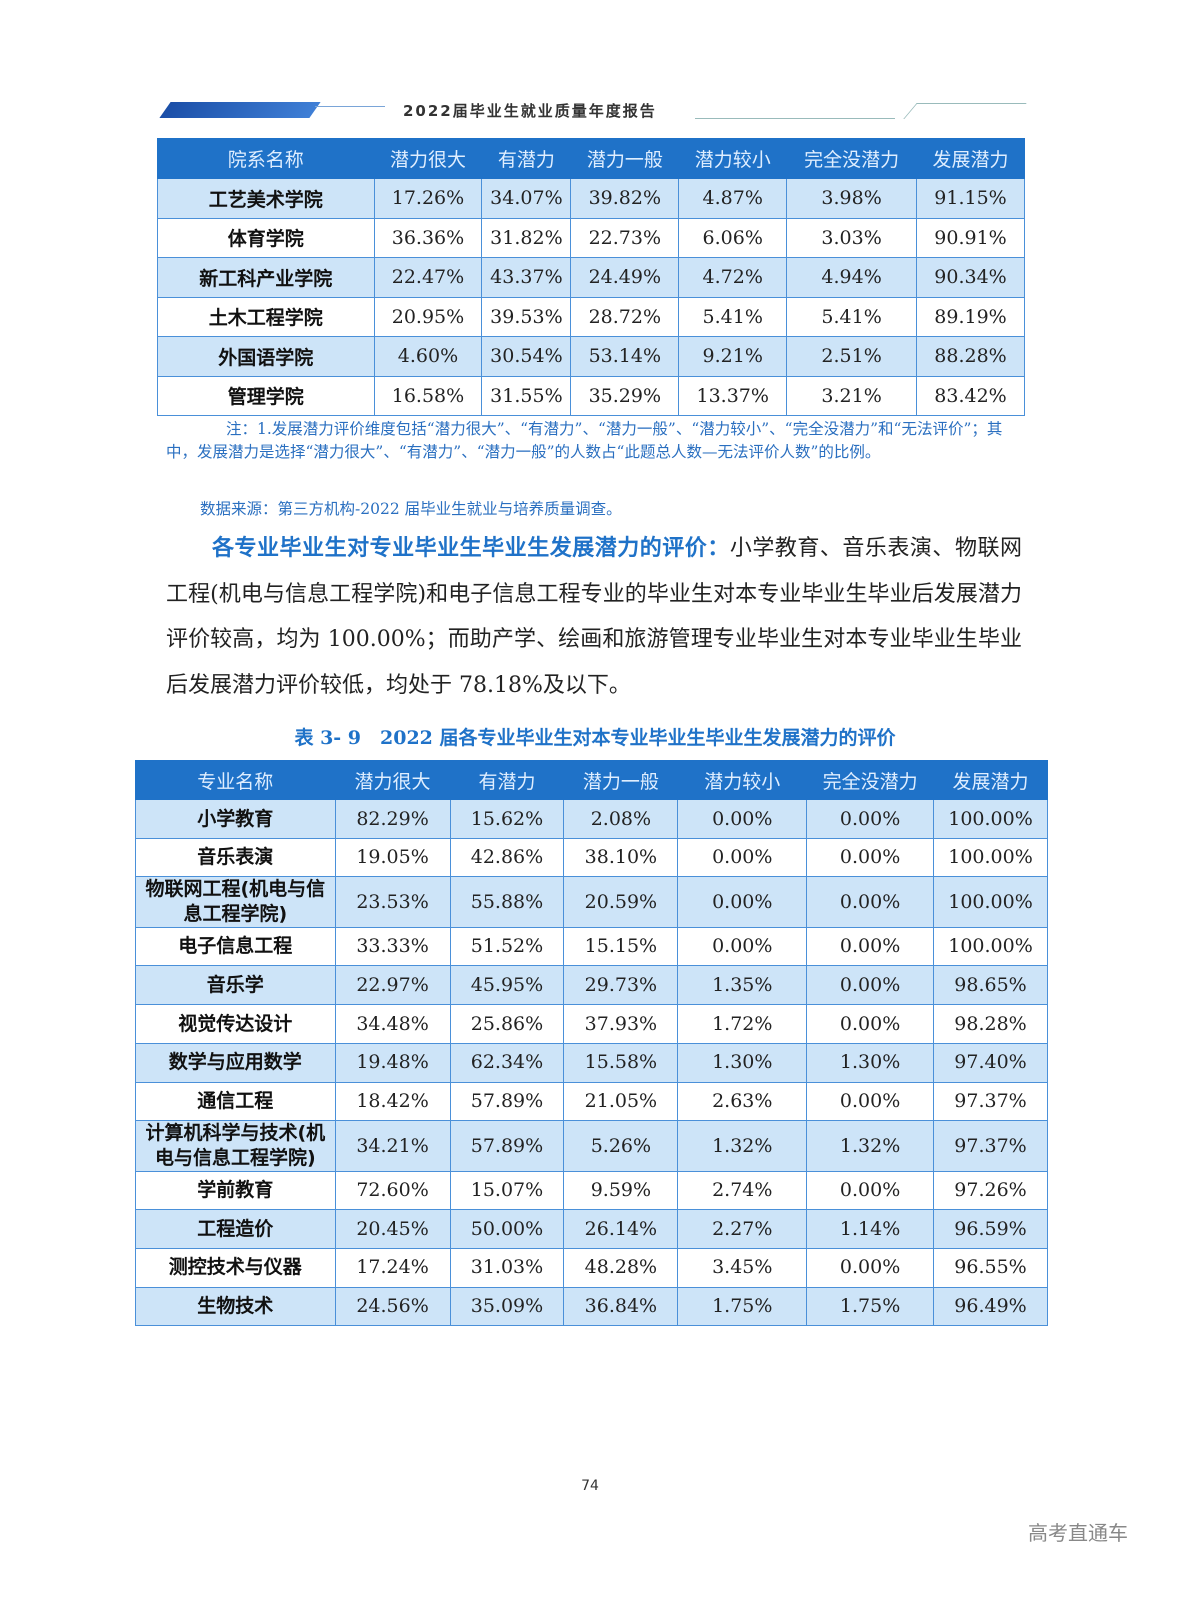 Image resolution: width=1190 pixels, height=1615 pixels. What do you see at coordinates (235, 780) in the screenshot?
I see `column-header: 专业名称` at bounding box center [235, 780].